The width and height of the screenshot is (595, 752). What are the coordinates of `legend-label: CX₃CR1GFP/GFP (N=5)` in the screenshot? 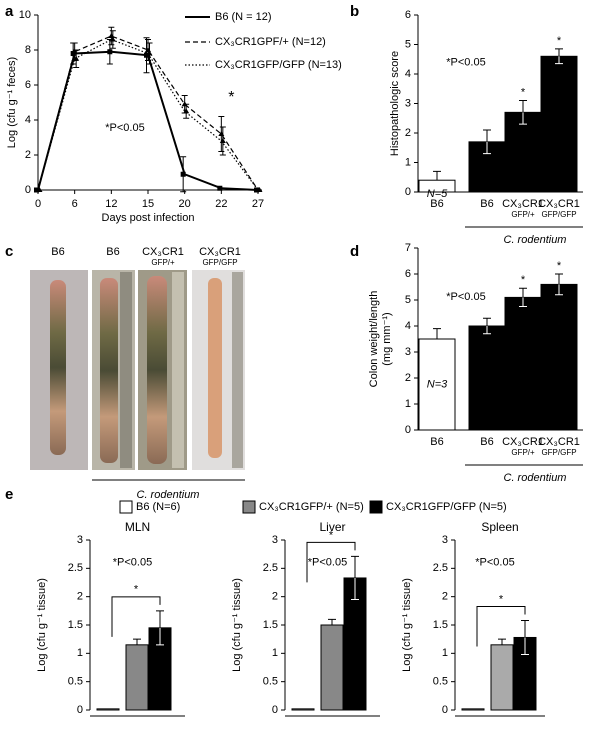 It's located at (446, 507).